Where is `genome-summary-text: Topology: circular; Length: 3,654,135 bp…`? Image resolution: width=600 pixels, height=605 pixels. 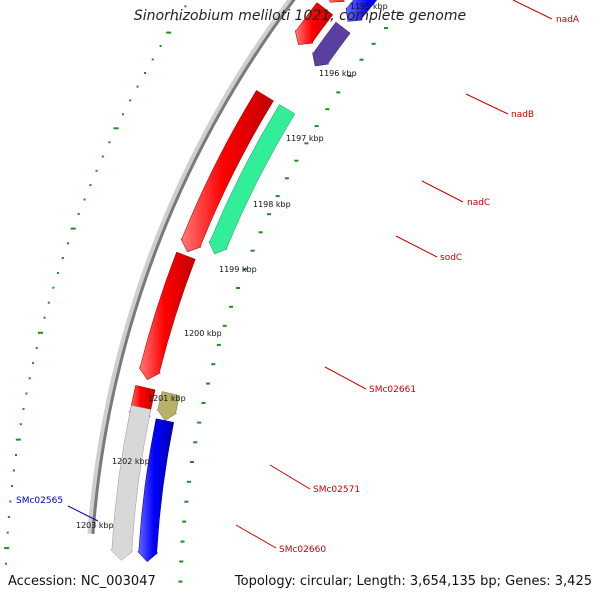 genome-summary-text: Topology: circular; Length: 3,654,135 bp… is located at coordinates (413, 581).